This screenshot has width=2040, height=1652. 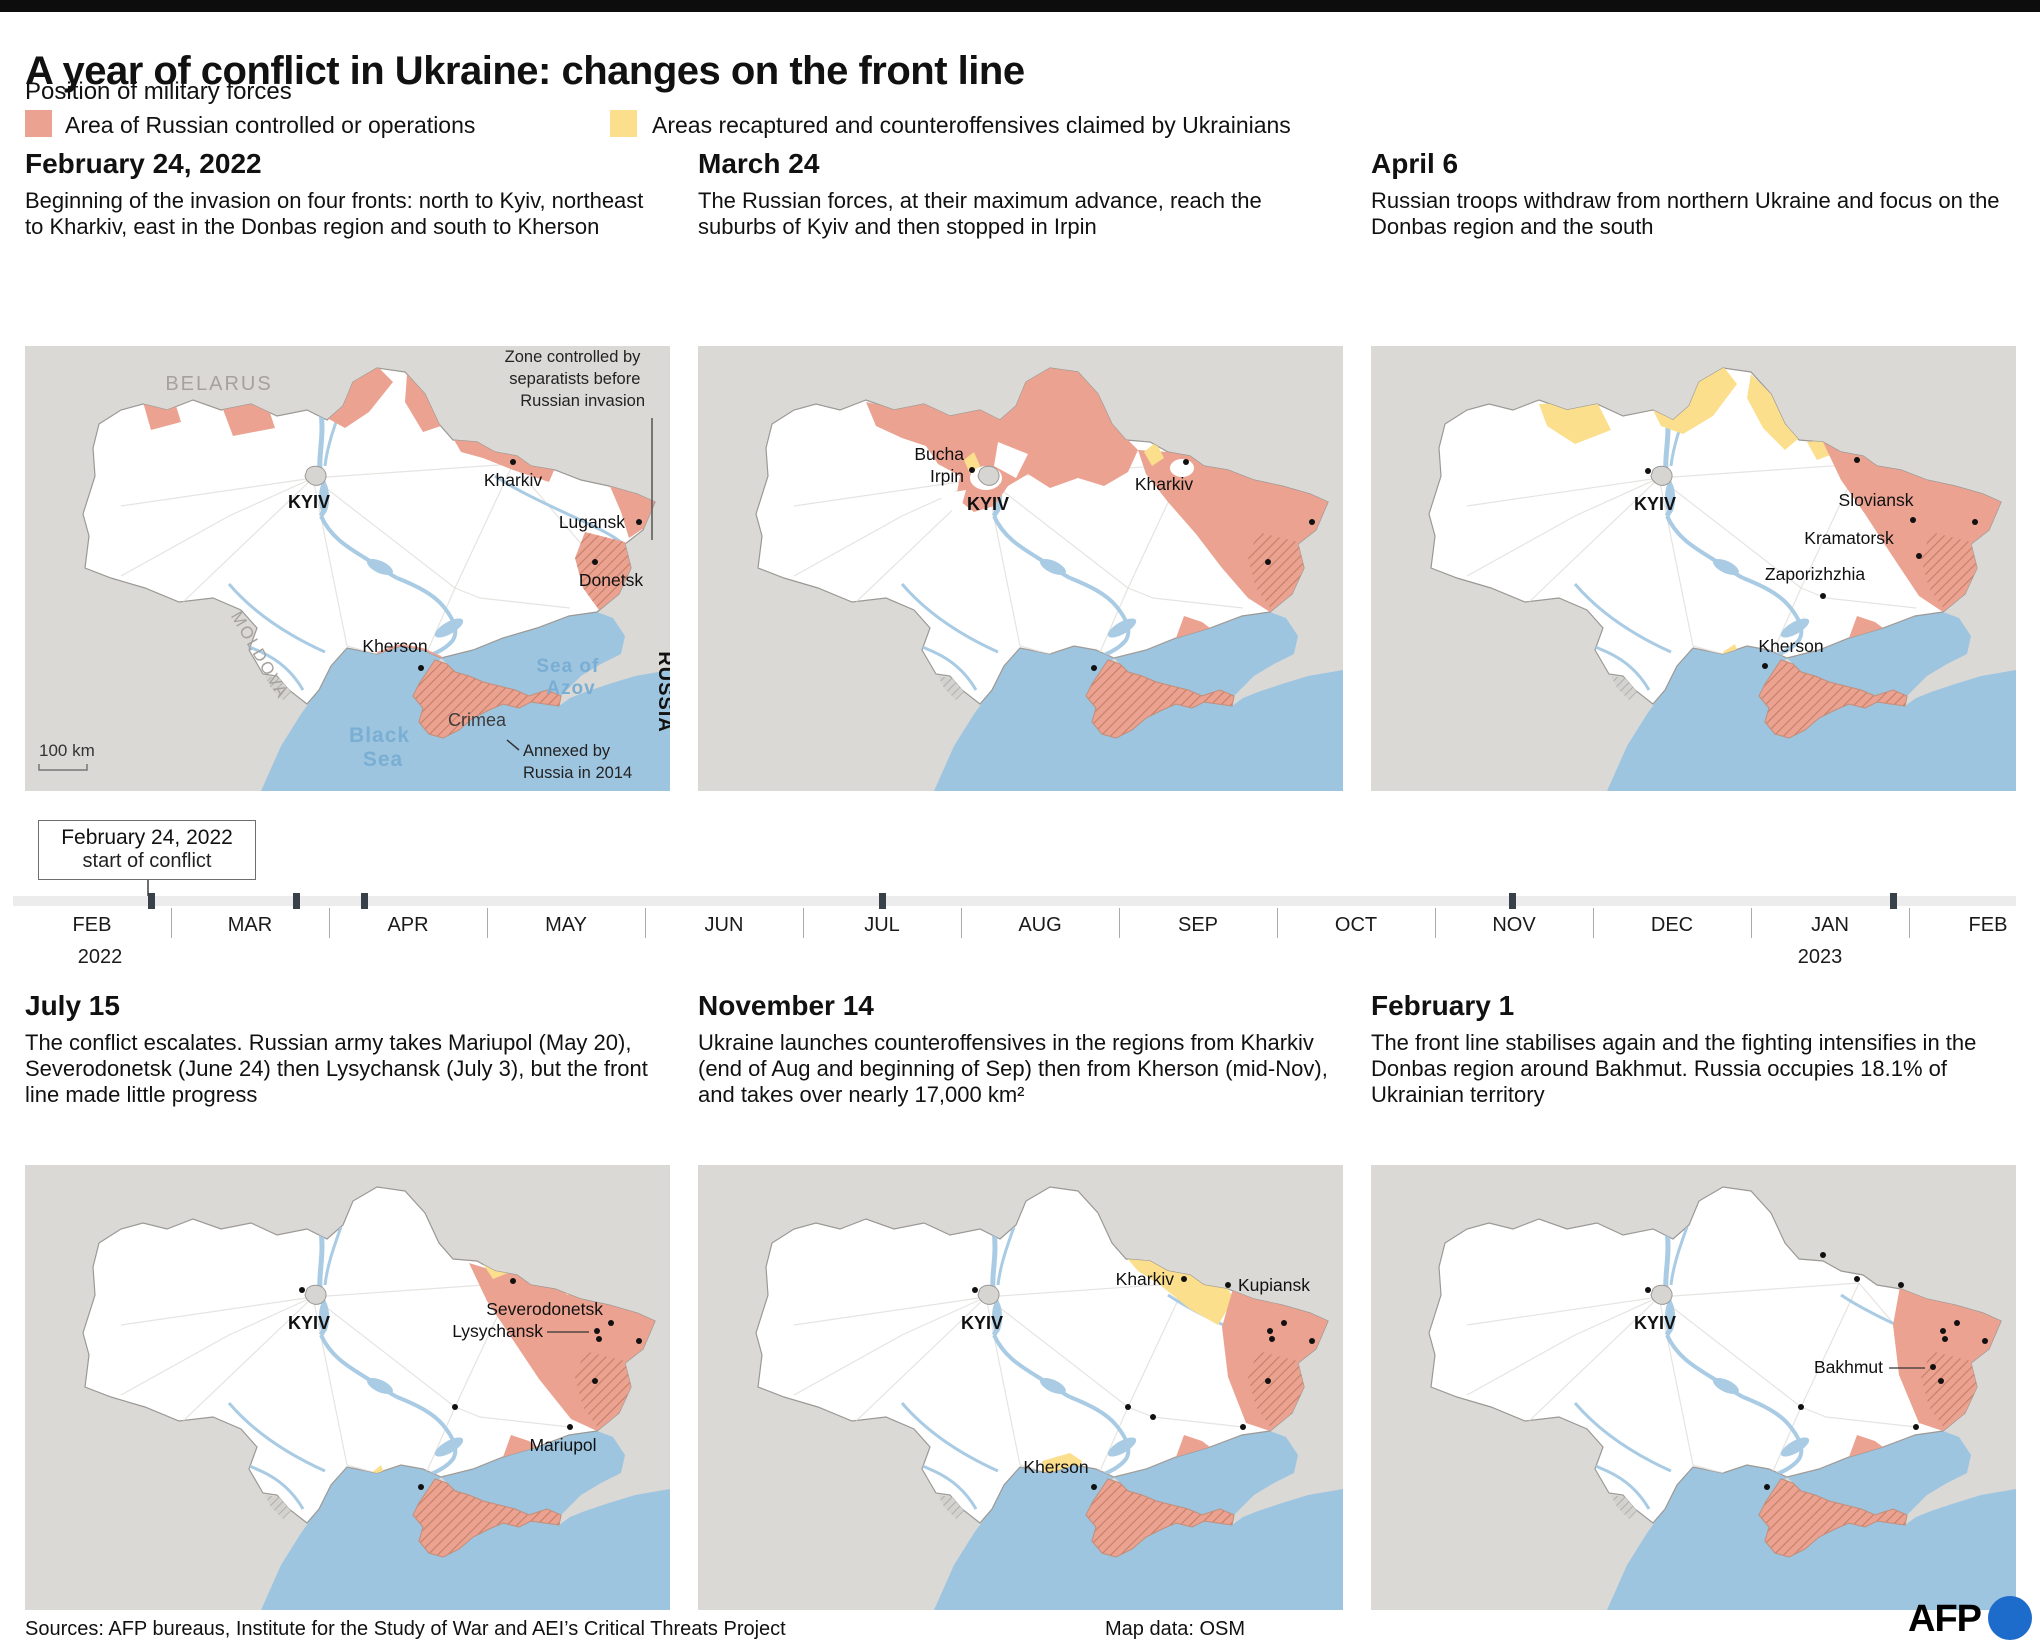 What do you see at coordinates (92, 925) in the screenshot?
I see `timeline-month: FEB` at bounding box center [92, 925].